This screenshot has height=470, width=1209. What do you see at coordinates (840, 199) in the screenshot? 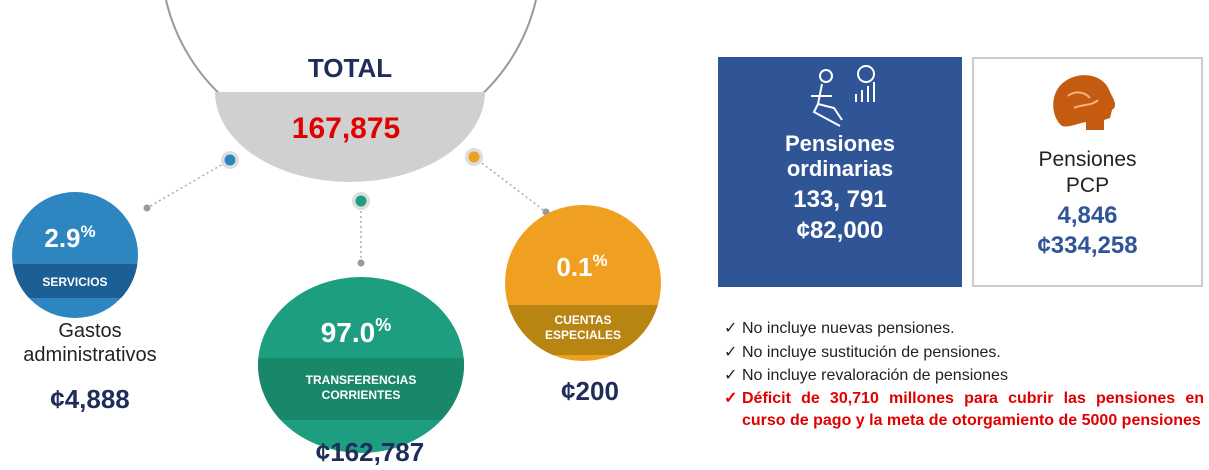
I see `card-count: 133, 791` at bounding box center [840, 199].